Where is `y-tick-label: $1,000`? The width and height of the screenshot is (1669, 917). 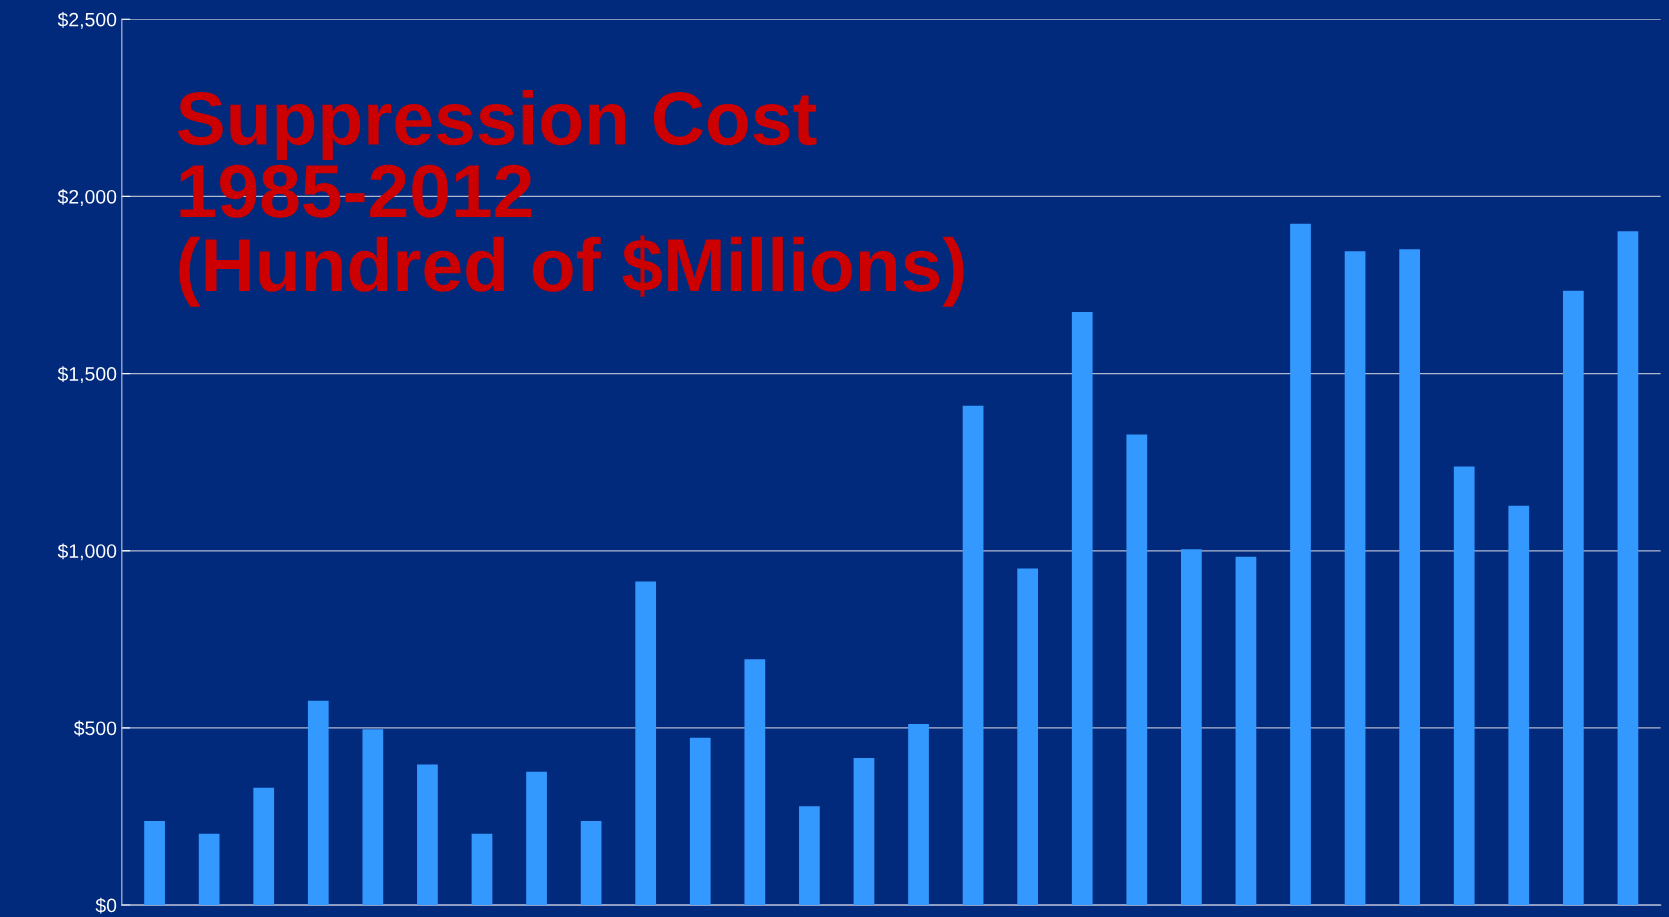 y-tick-label: $1,000 is located at coordinates (87, 552).